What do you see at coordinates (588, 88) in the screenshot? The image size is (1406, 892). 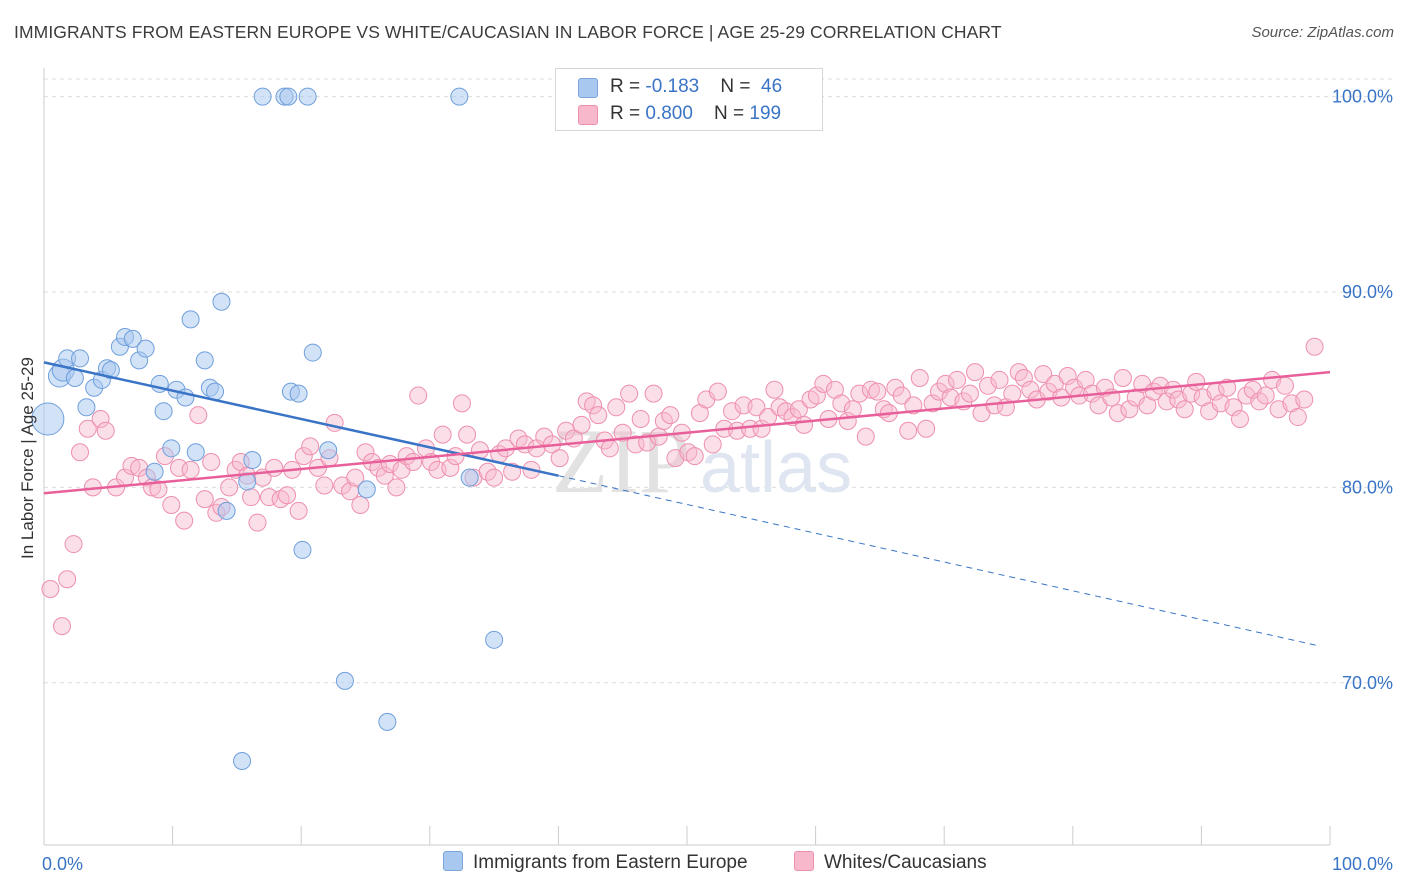 I see `swatch-immigrants` at bounding box center [588, 88].